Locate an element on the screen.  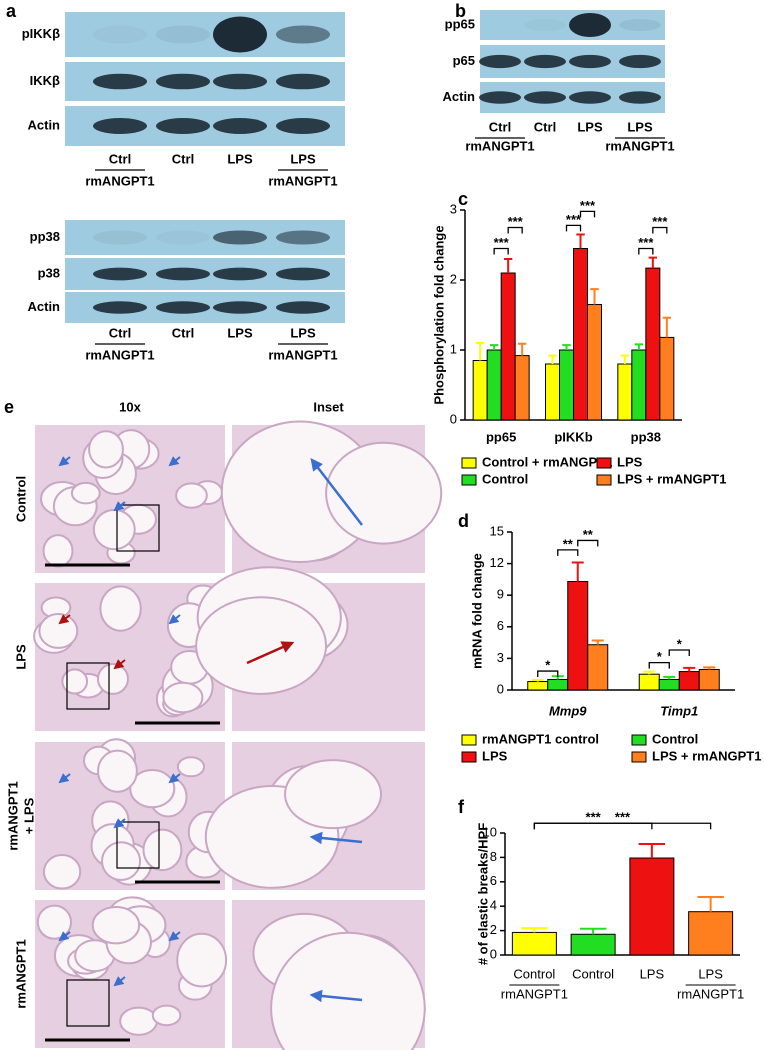
panel-letter: b is located at coordinates (460, 11).